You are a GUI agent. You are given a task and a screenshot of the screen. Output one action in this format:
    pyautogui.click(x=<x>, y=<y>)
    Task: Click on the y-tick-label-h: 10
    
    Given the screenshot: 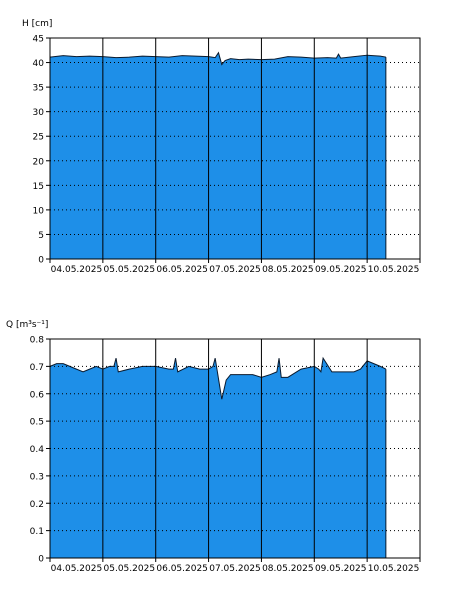 What is the action you would take?
    pyautogui.click(x=39, y=211)
    